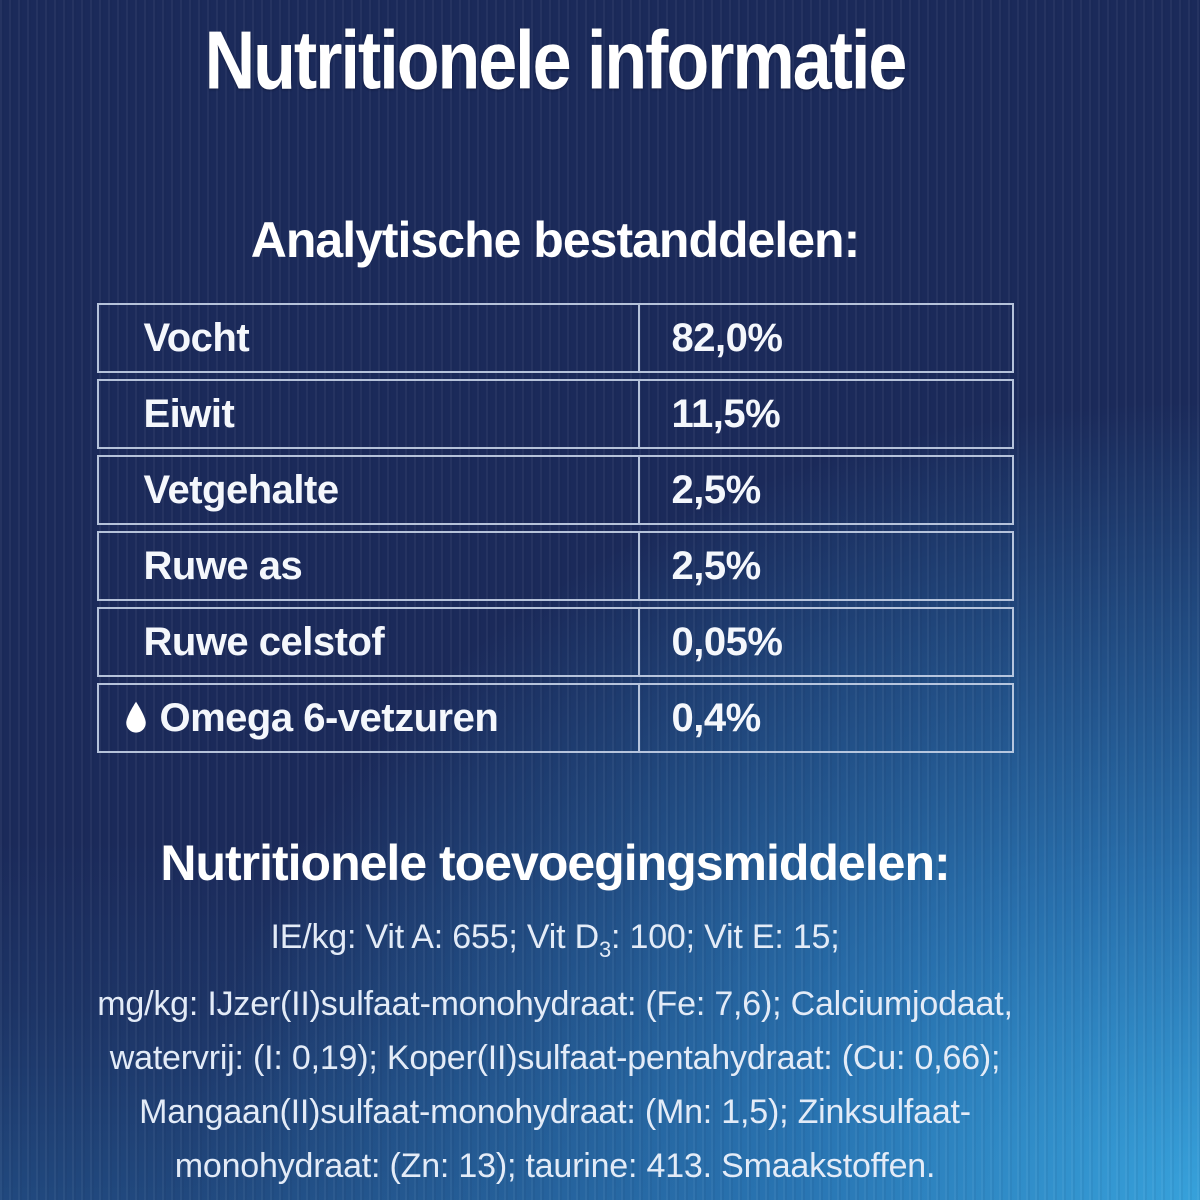 The image size is (1200, 1200). Describe the element at coordinates (241, 489) in the screenshot. I see `nutrient-label-text: Vetgehalte` at that location.